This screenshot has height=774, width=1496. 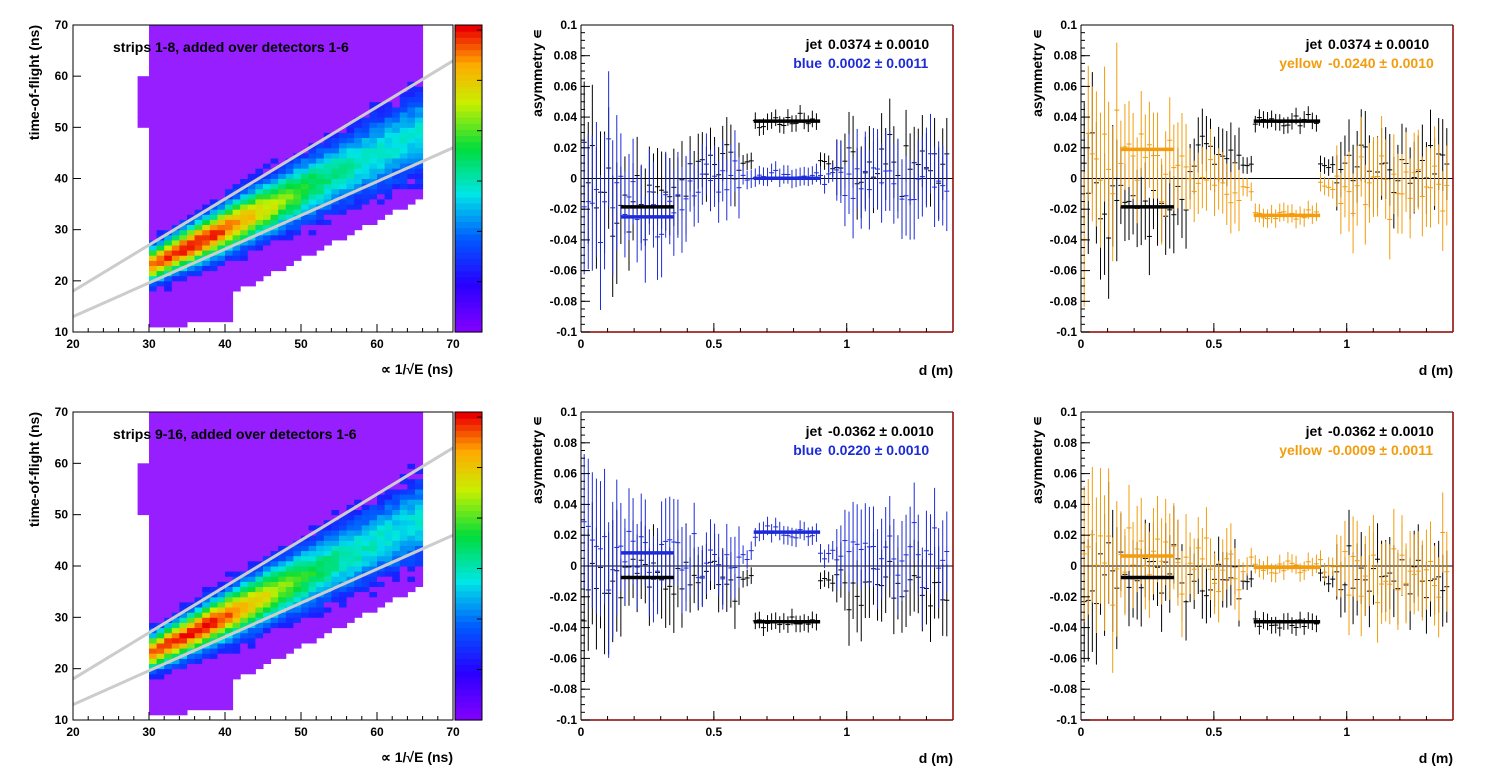 What do you see at coordinates (34, 82) in the screenshot?
I see `y-axis-label: time-of-flight (ns)` at bounding box center [34, 82].